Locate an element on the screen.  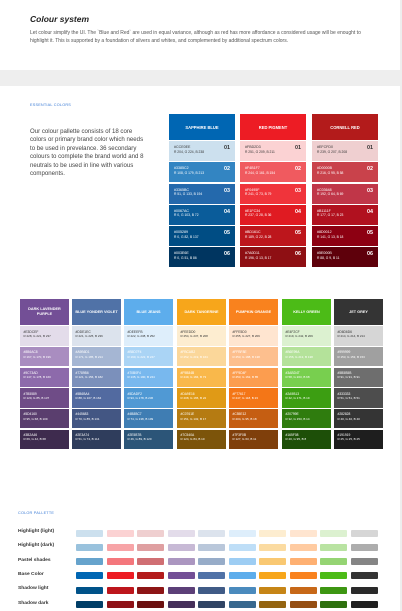
color-swatch-row: #7B5589 R 120, G 85, B 137 is located at coordinates (44, 398).